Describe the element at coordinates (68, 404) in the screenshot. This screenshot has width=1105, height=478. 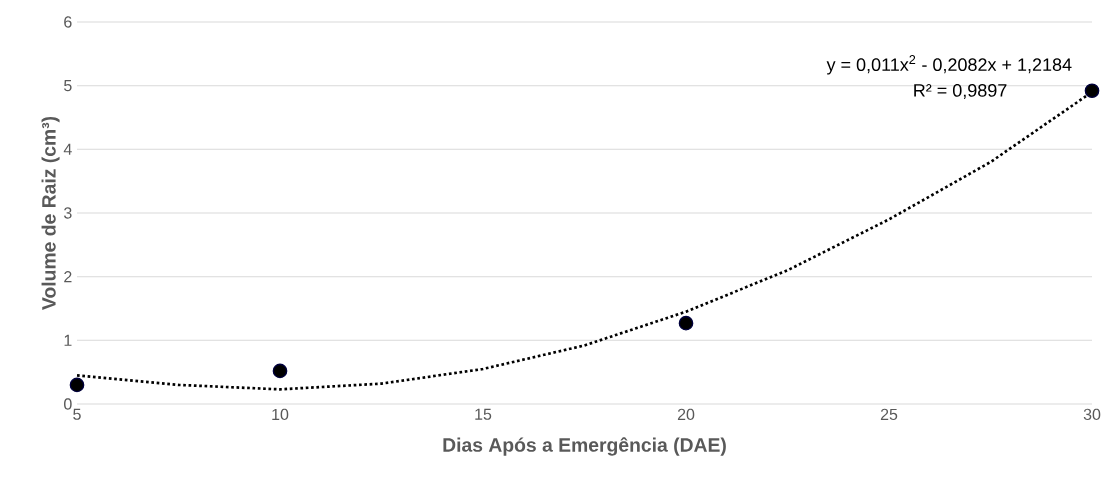
I see `y-tick-label: 0` at that location.